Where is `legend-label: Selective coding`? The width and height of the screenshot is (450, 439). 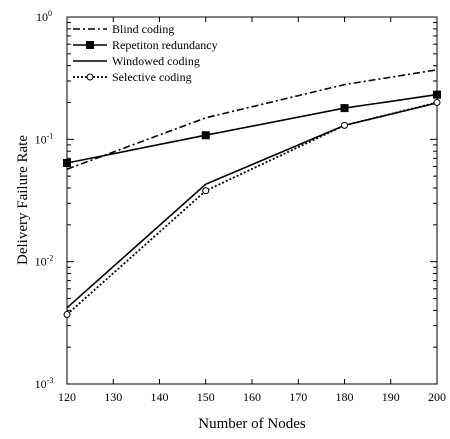 legend-label: Selective coding is located at coordinates (152, 77).